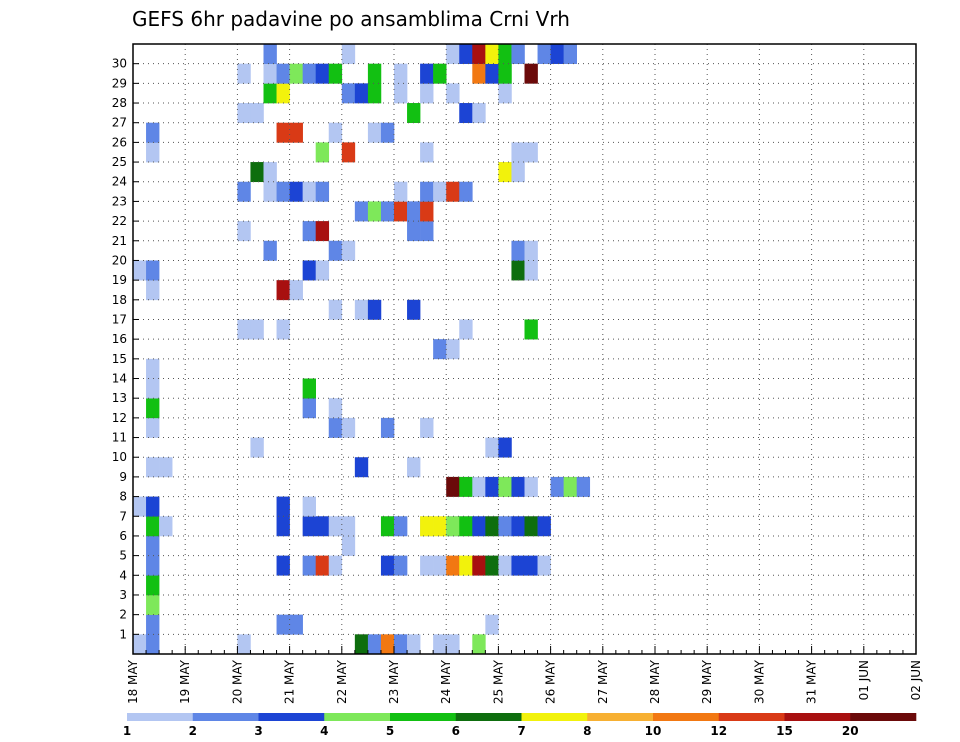 This screenshot has width=960, height=742. I want to click on x-tick-label: 02 JUN, so click(916, 680).